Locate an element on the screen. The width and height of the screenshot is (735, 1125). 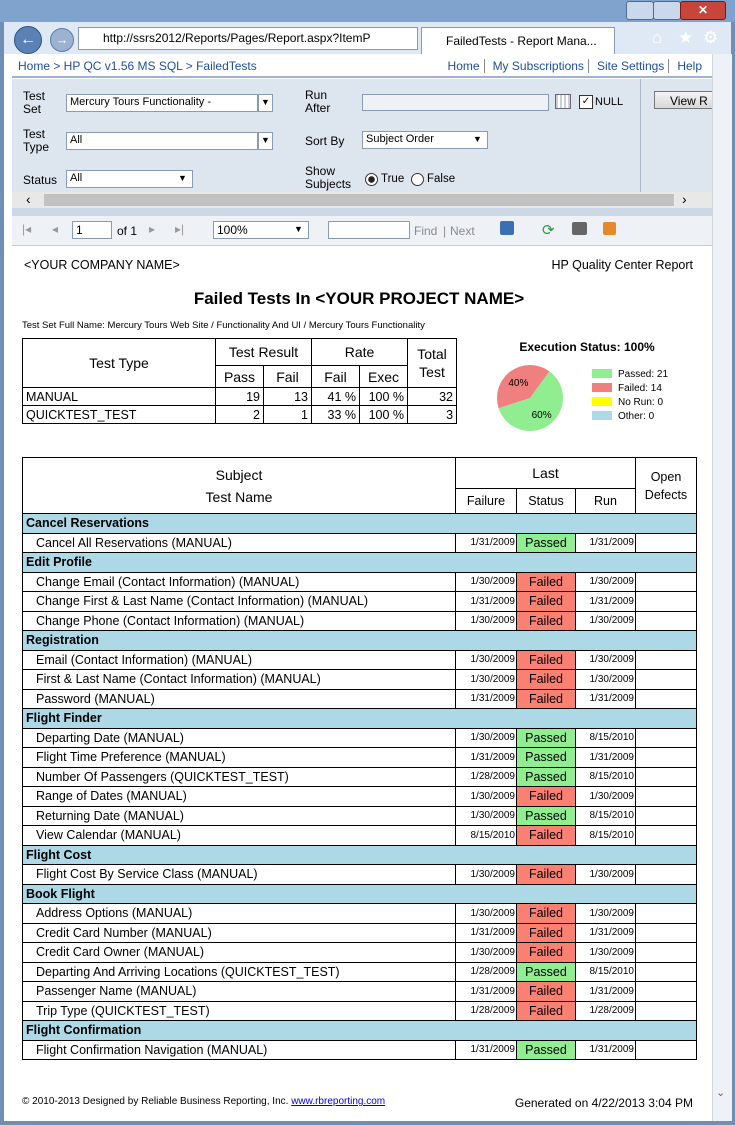
label: Run After is located at coordinates (318, 101).